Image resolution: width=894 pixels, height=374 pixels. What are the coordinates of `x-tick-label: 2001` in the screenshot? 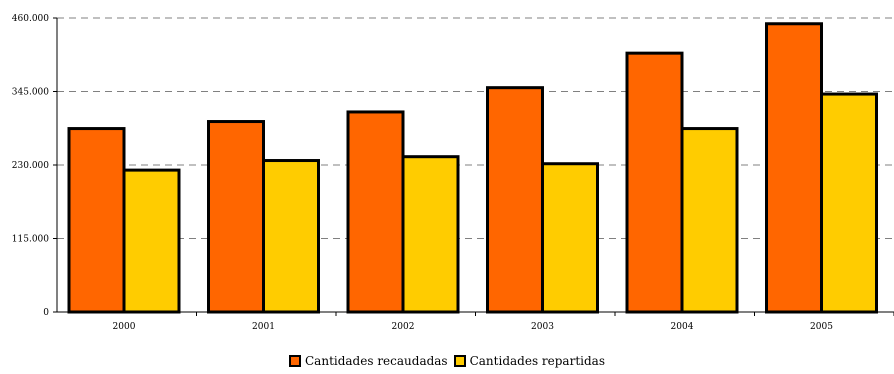 It's located at (263, 327).